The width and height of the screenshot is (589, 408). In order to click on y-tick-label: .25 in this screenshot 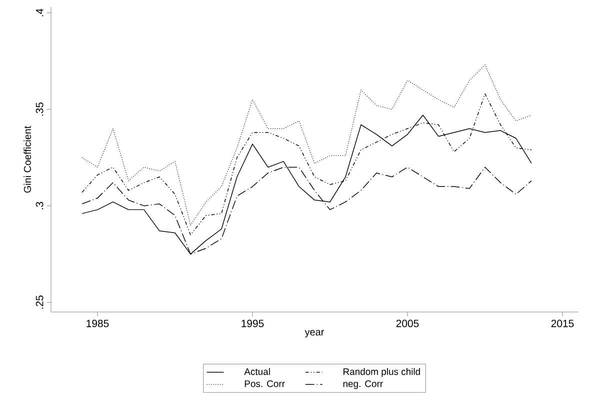, I will do `click(40, 302)`.